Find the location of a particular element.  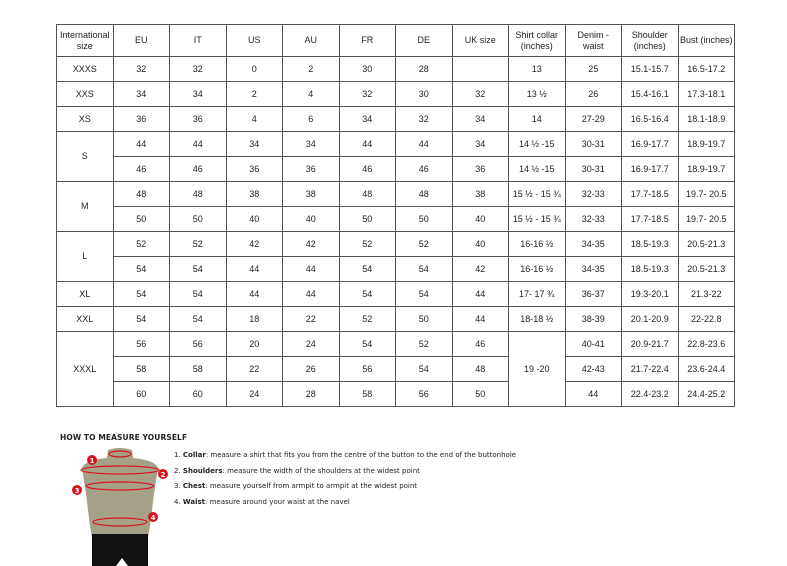

measurement-figure: 1 2 3 4 is located at coordinates (120, 507).